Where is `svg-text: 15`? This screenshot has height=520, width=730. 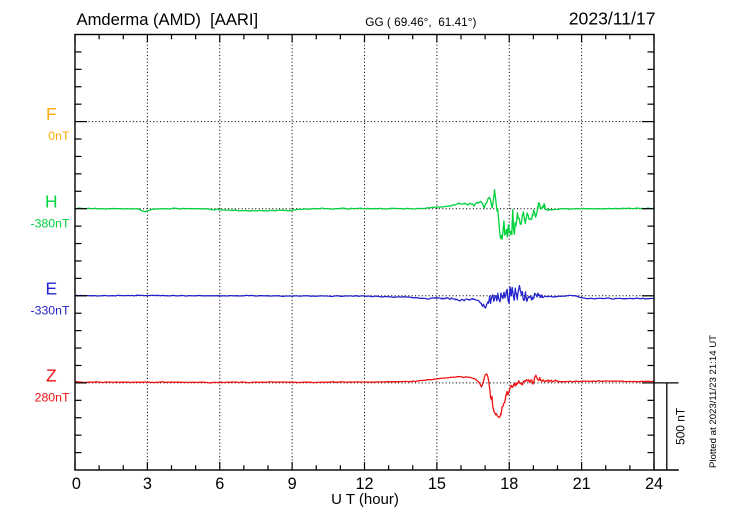
svg-text: 15 is located at coordinates (437, 484).